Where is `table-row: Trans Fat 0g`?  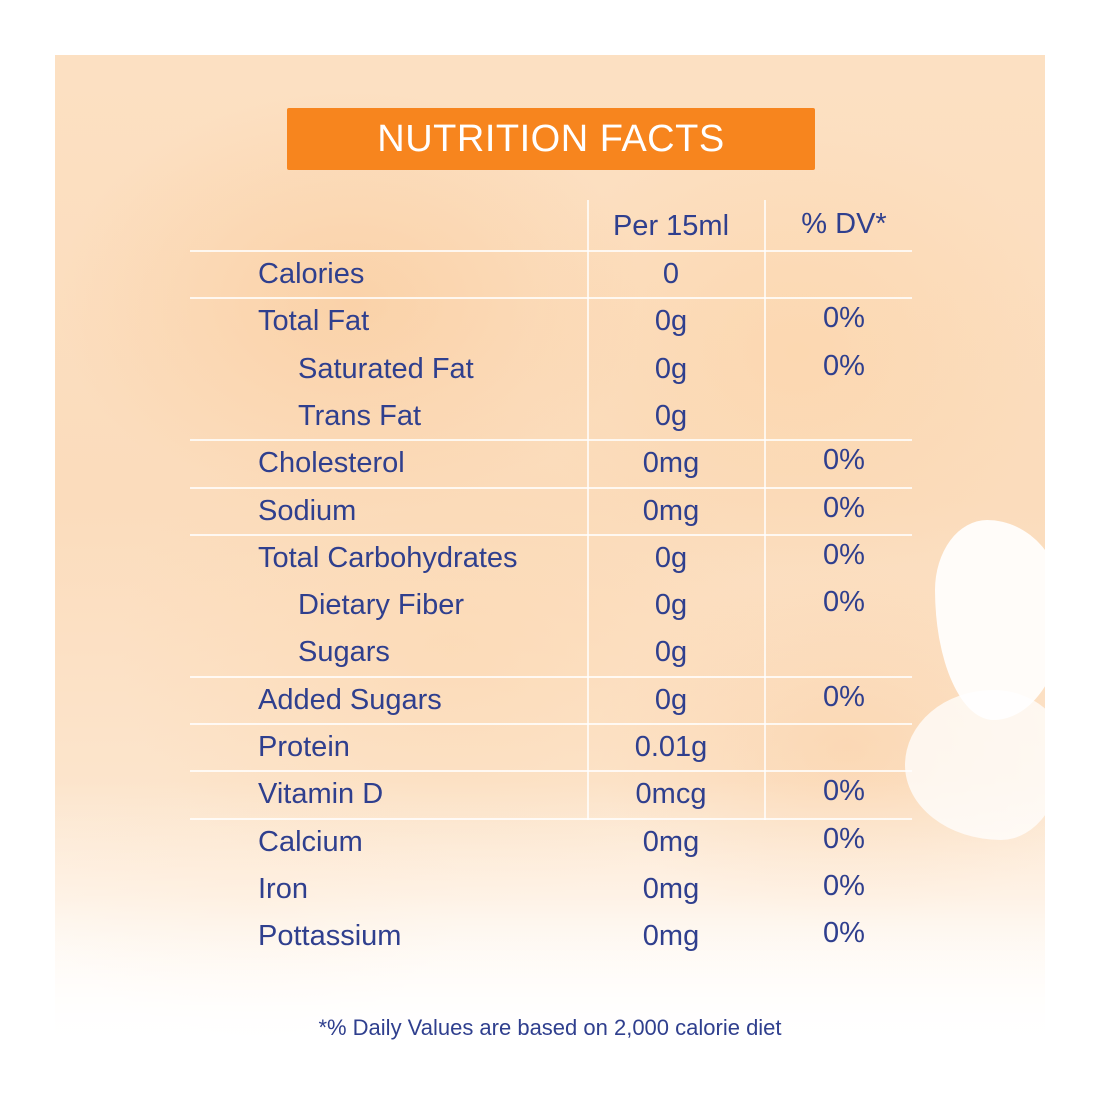
table-row: Trans Fat 0g is located at coordinates (551, 417).